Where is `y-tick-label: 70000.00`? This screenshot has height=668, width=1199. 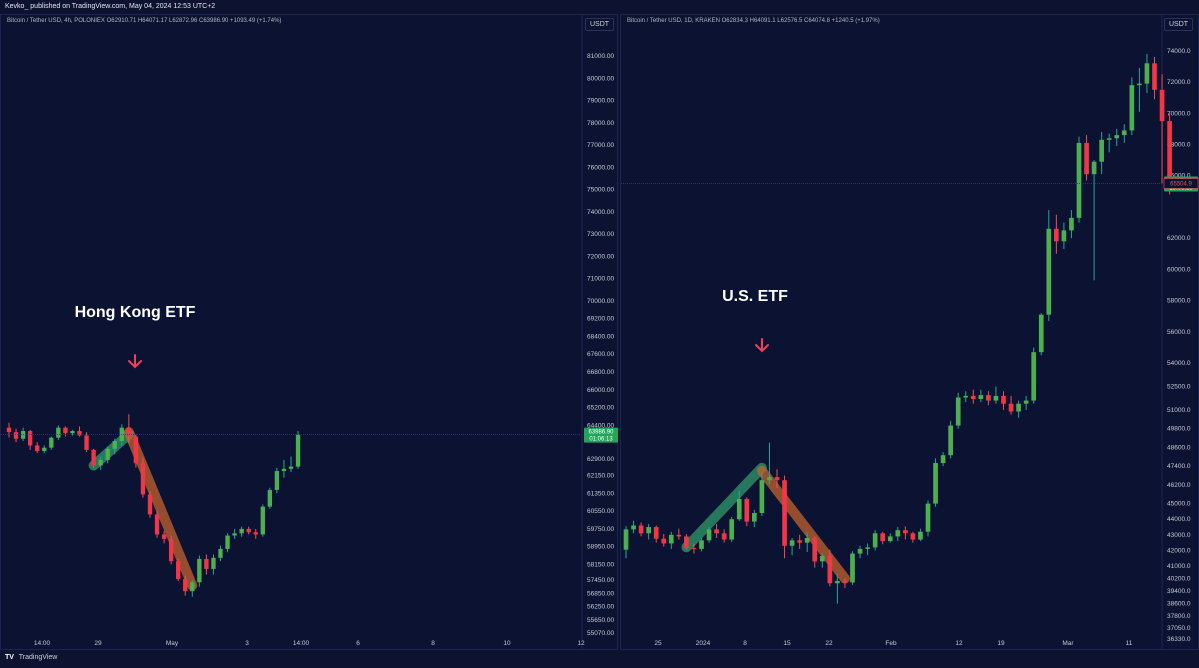 y-tick-label: 70000.00 is located at coordinates (600, 301).